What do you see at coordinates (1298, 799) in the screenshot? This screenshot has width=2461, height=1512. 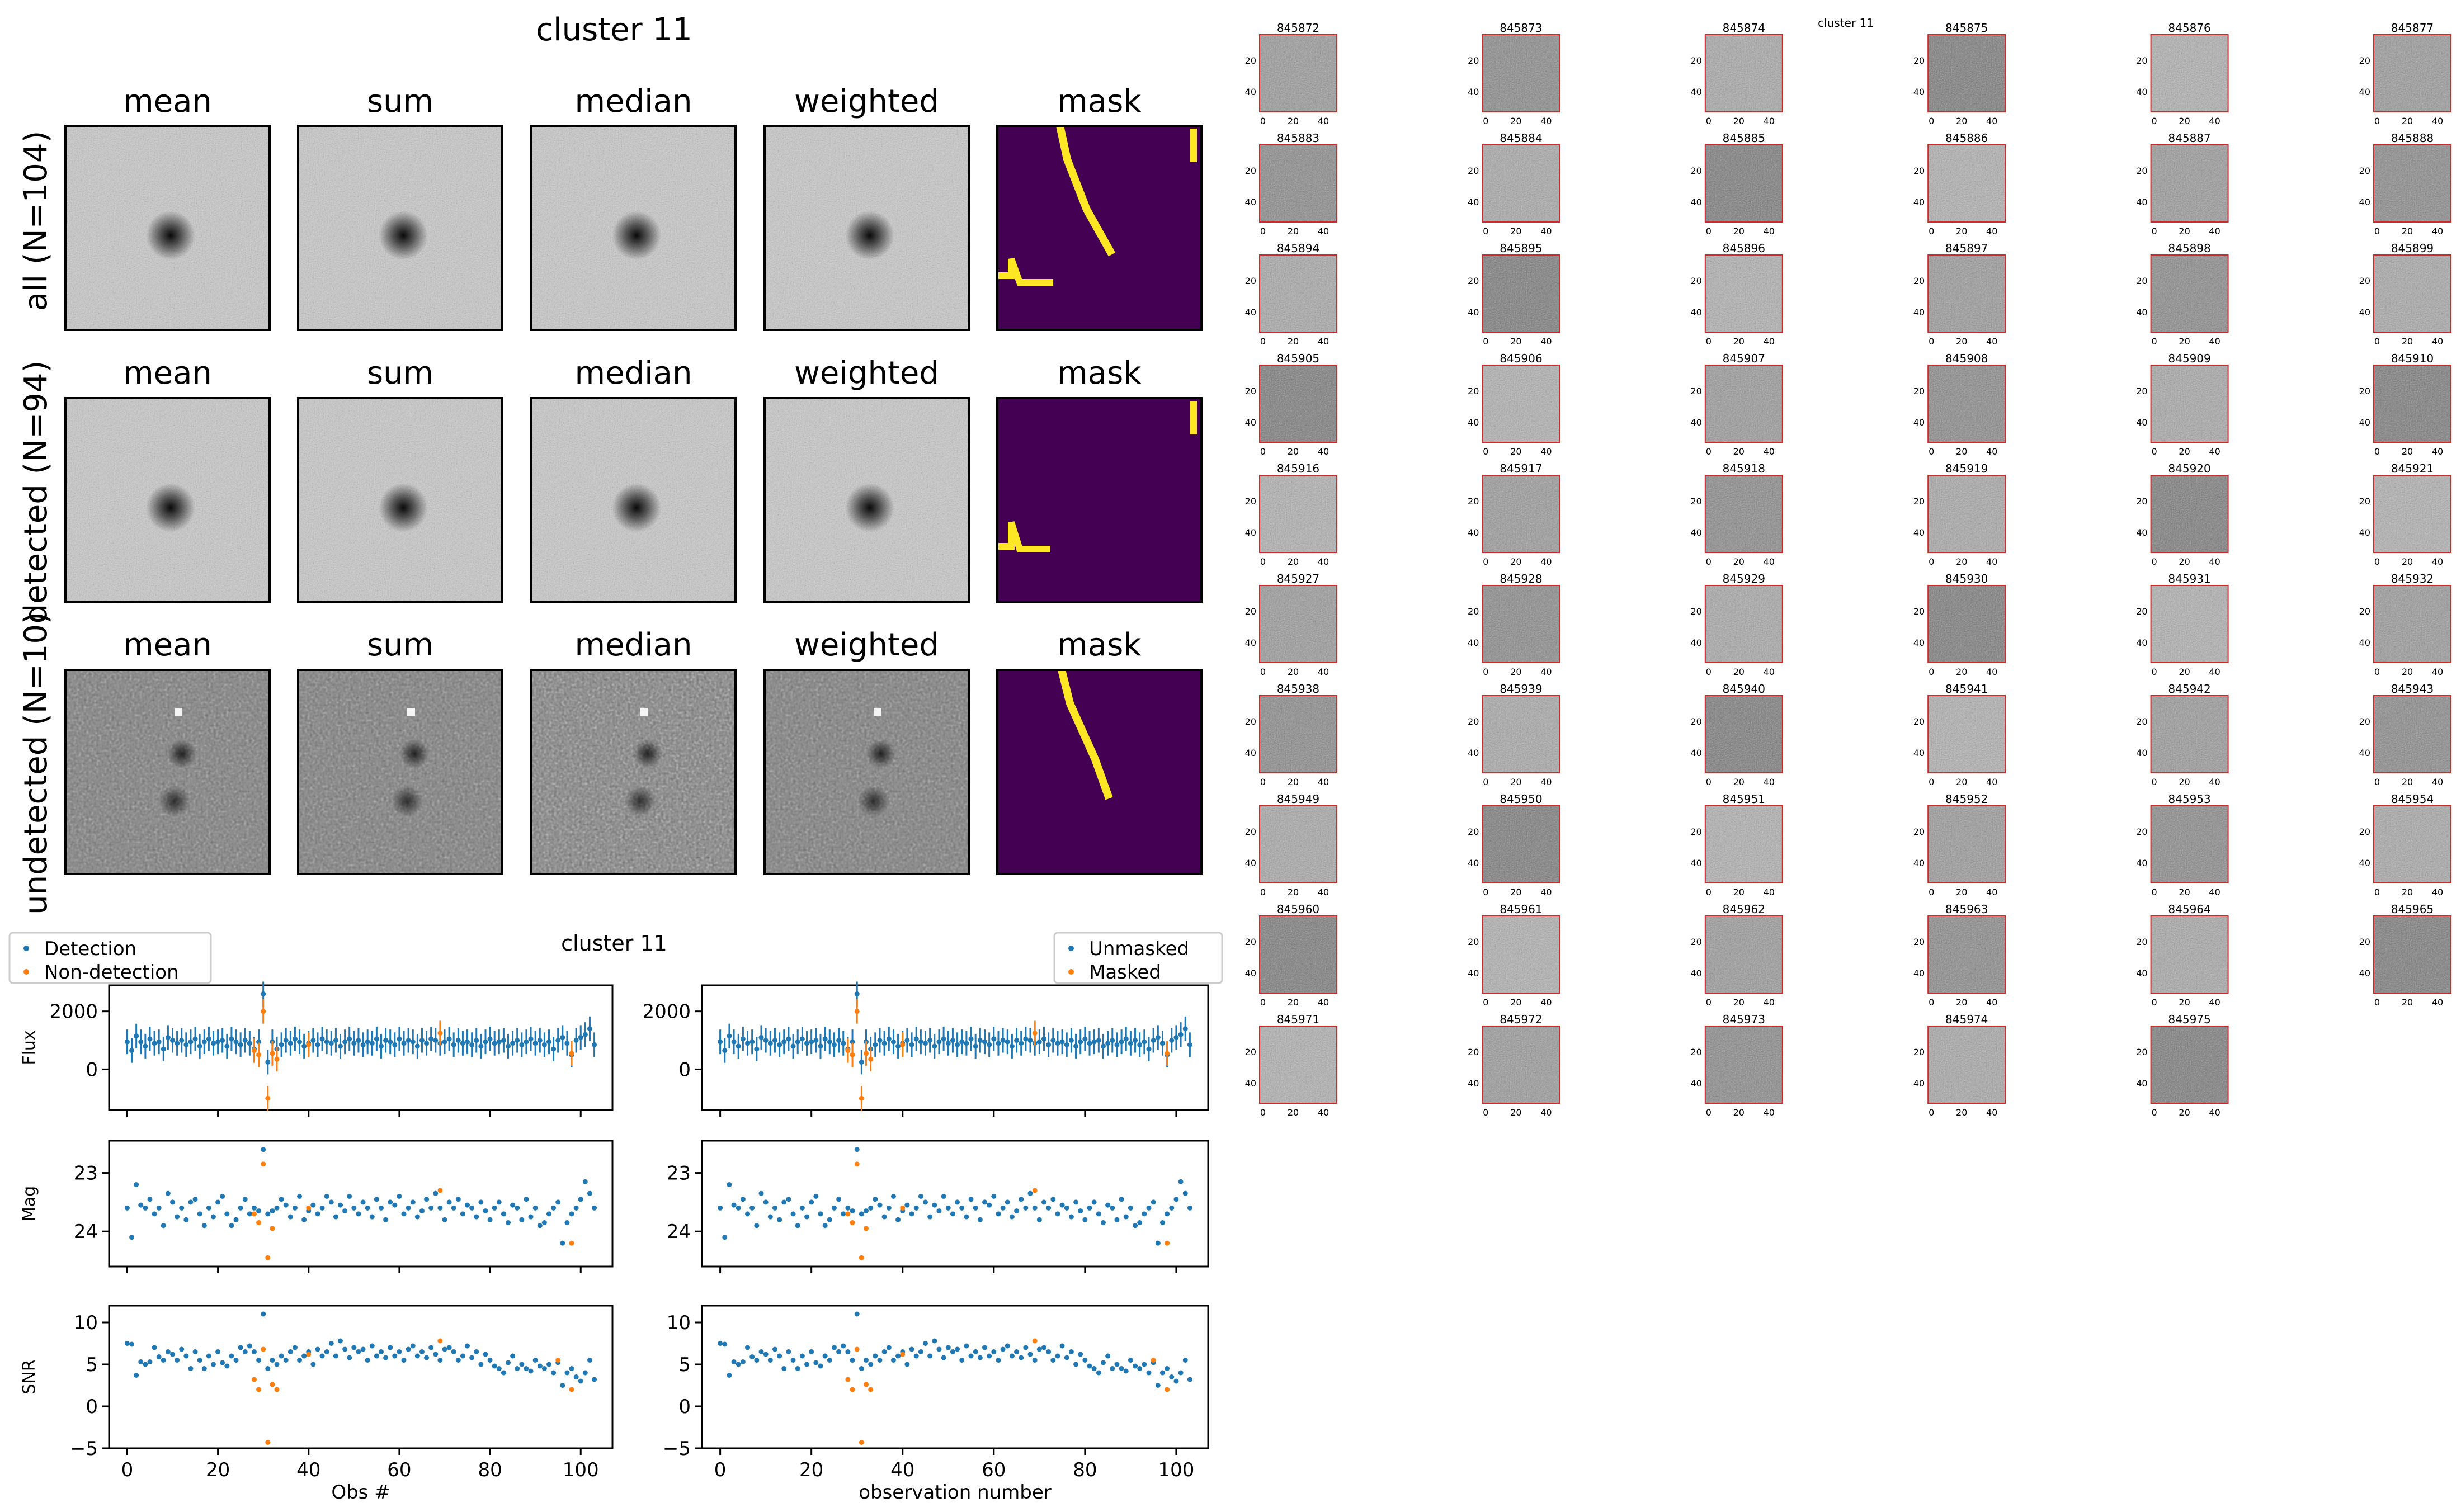 I see `cutout-id-label: 845949` at bounding box center [1298, 799].